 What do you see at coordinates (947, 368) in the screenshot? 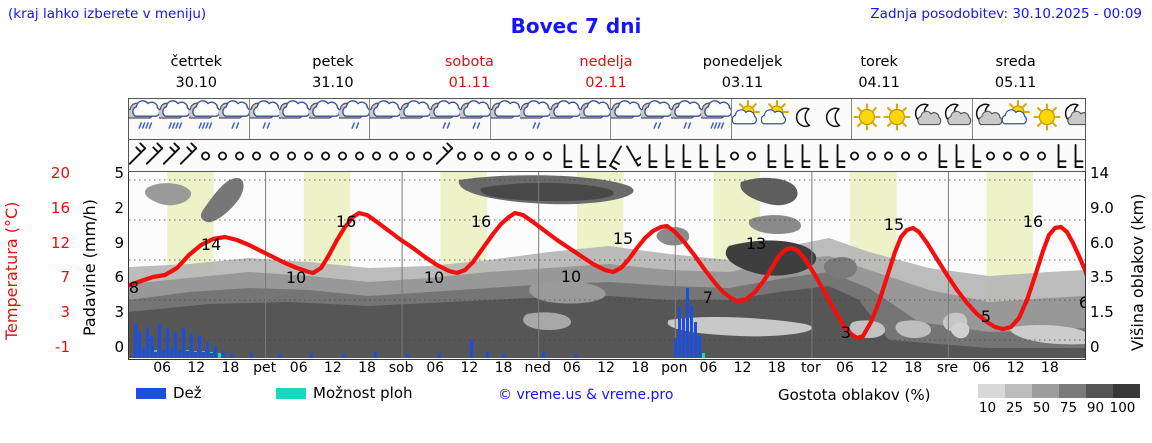
I see `x-axis-label-23: sre` at bounding box center [947, 368].